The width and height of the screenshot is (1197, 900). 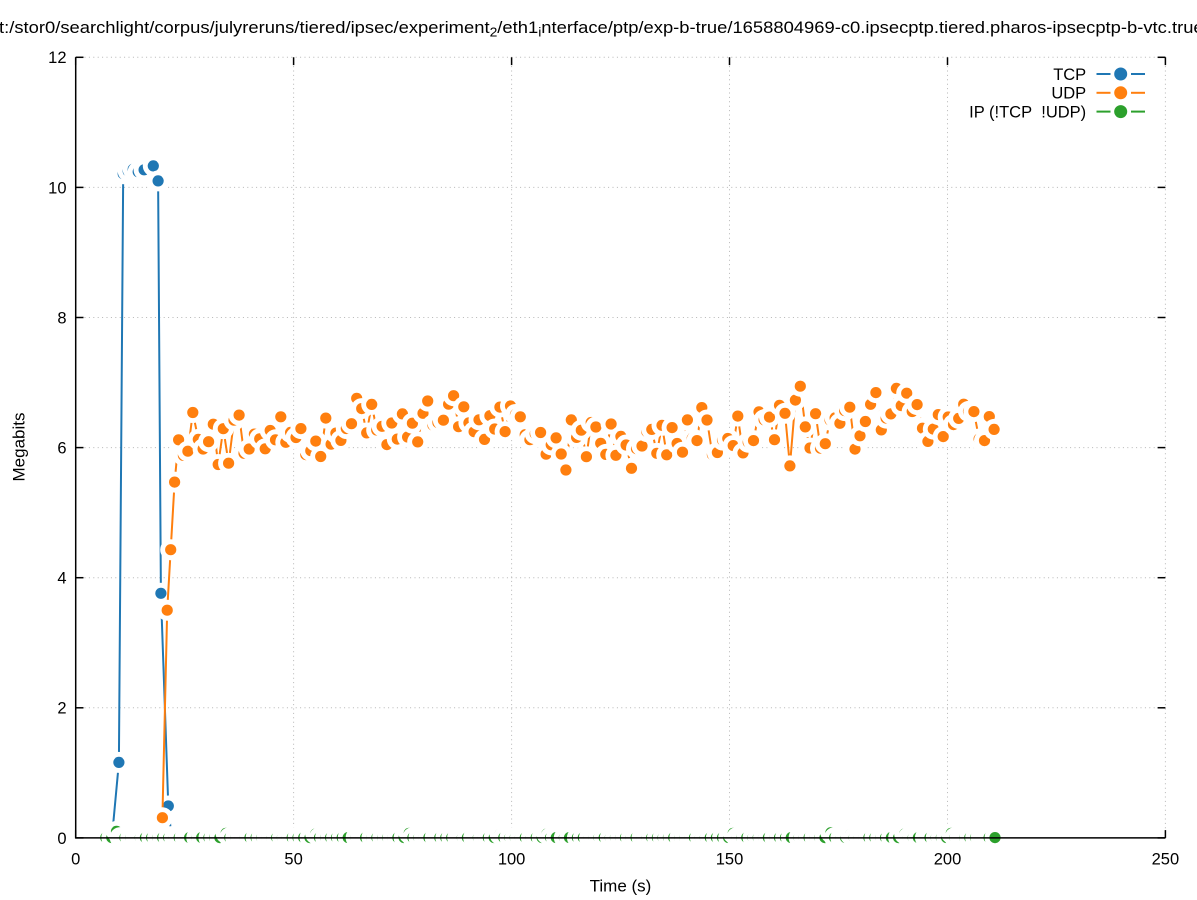 What do you see at coordinates (61, 449) in the screenshot?
I see `svg-text: 6` at bounding box center [61, 449].